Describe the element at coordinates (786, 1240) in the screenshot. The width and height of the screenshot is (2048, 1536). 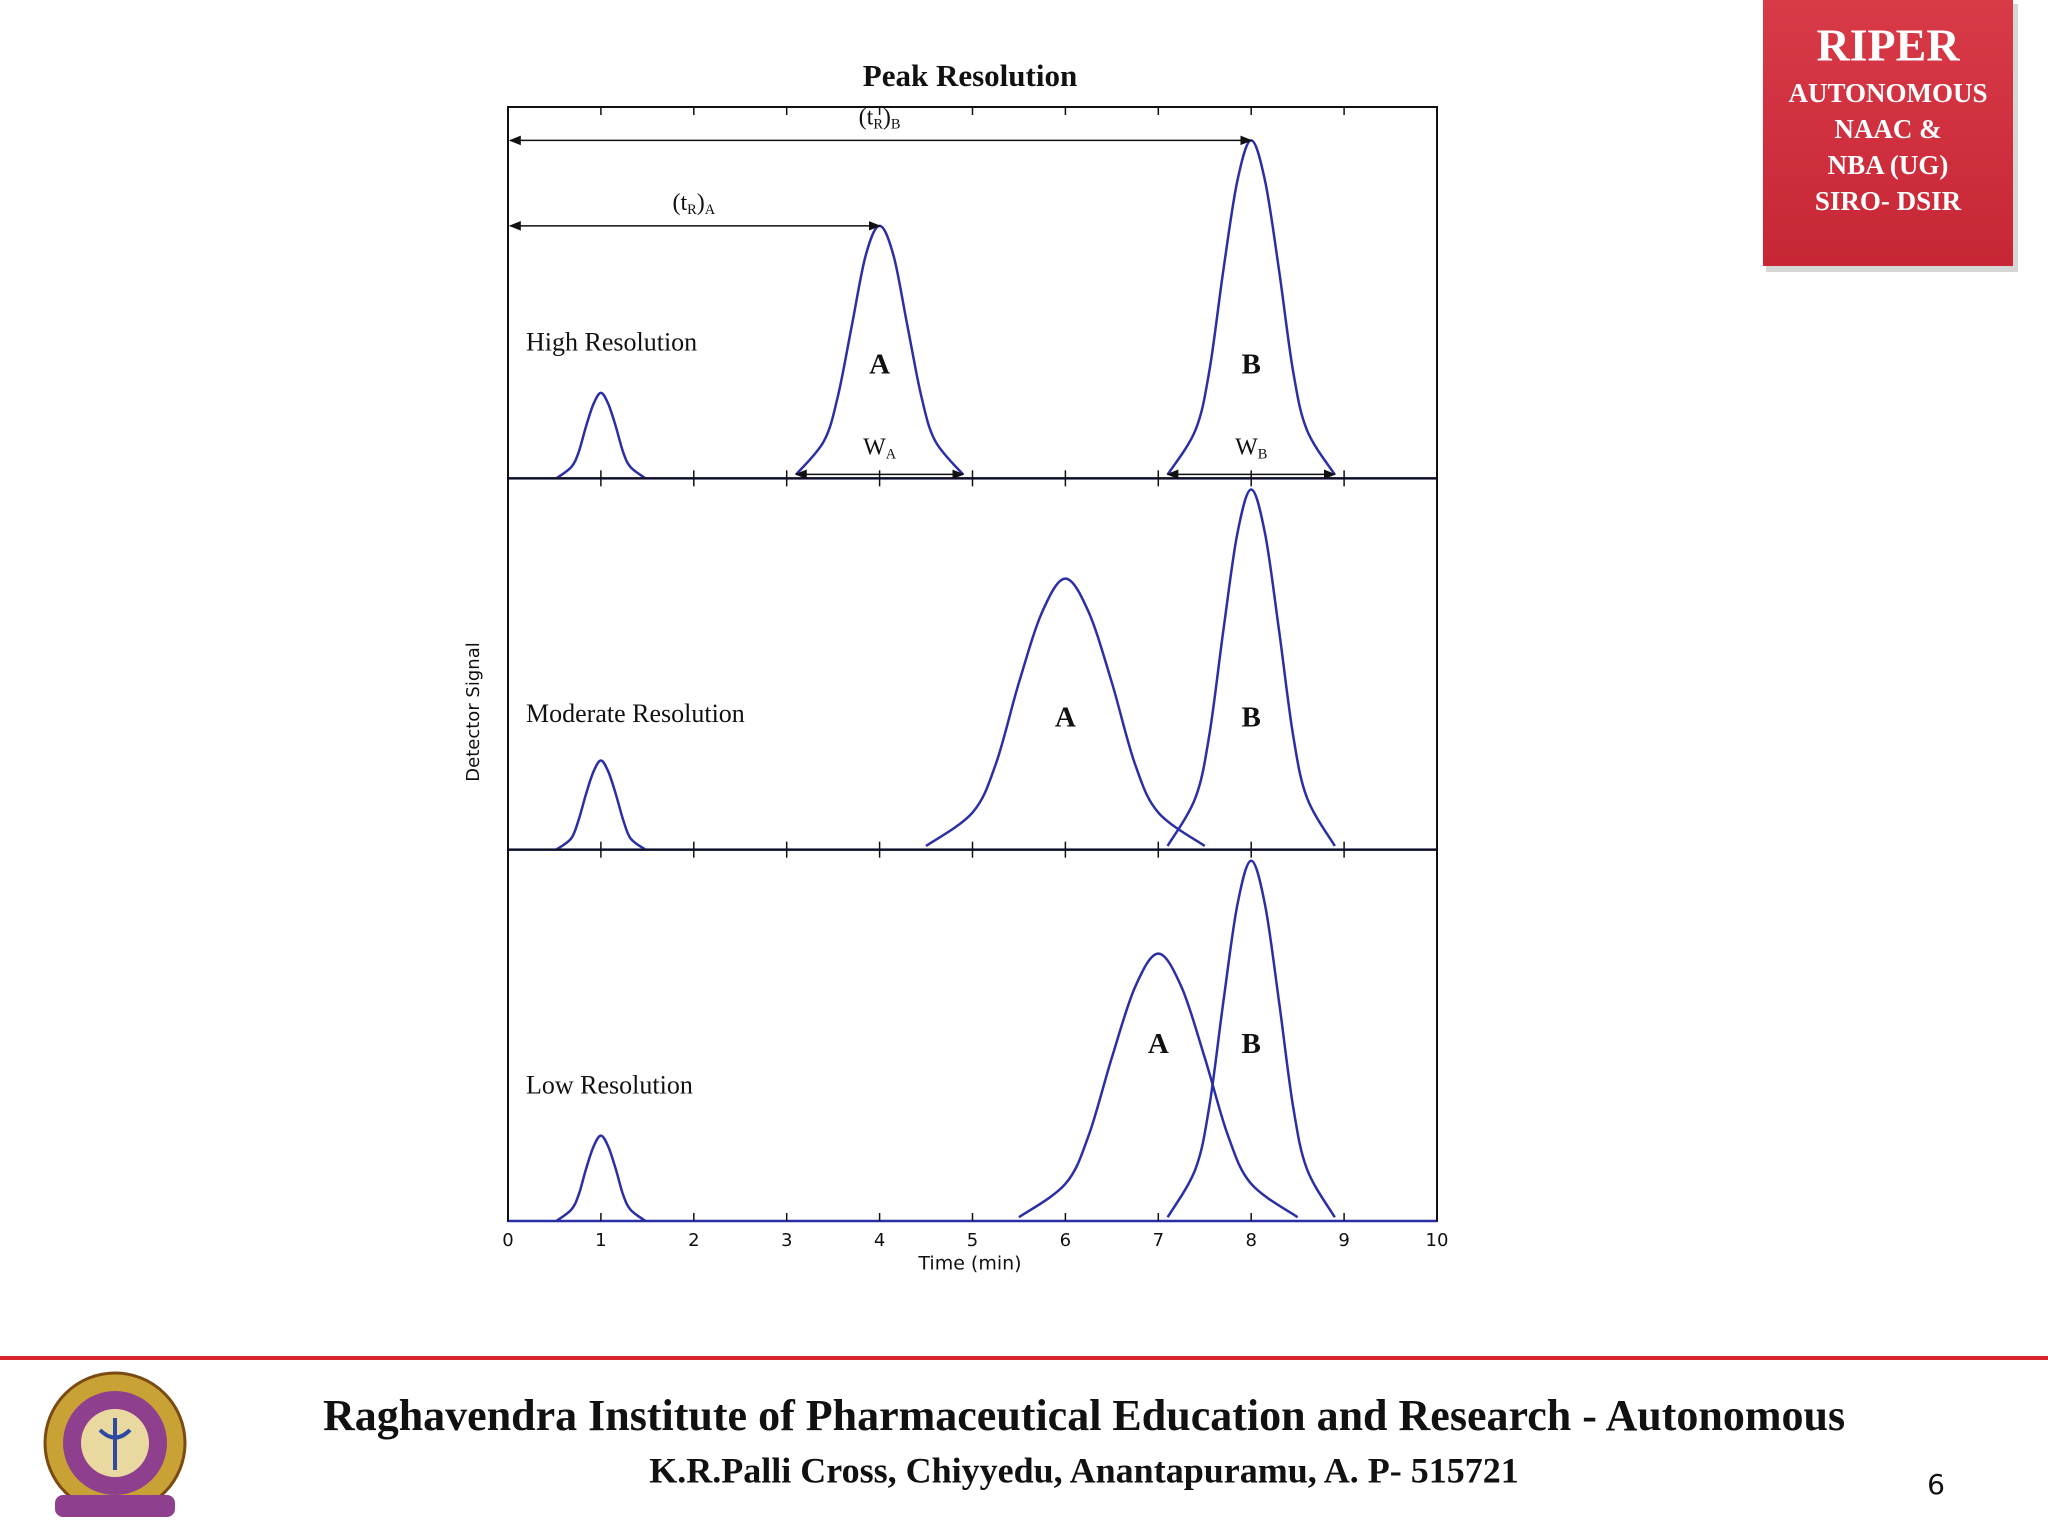
I see `x-tick-label: 3` at that location.